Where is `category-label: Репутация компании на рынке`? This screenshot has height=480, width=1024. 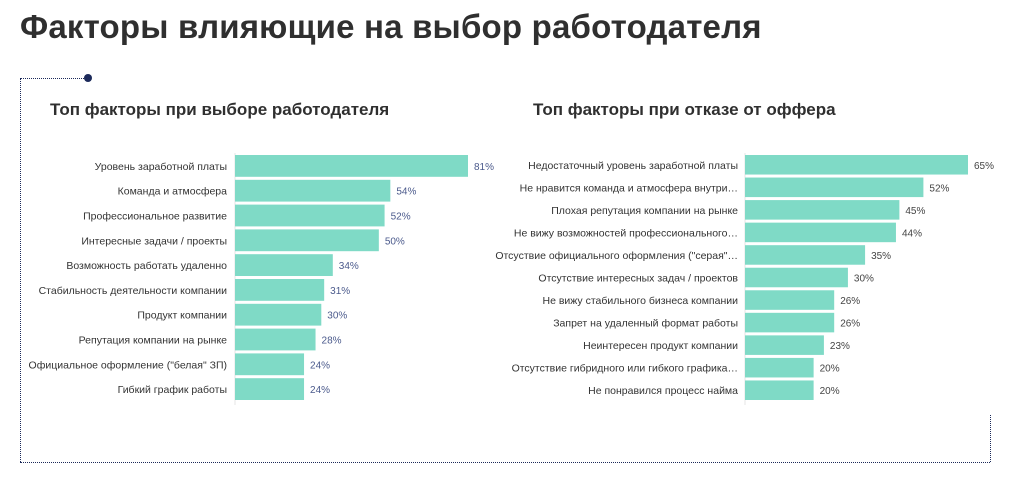
category-label: Репутация компании на рынке is located at coordinates (153, 341).